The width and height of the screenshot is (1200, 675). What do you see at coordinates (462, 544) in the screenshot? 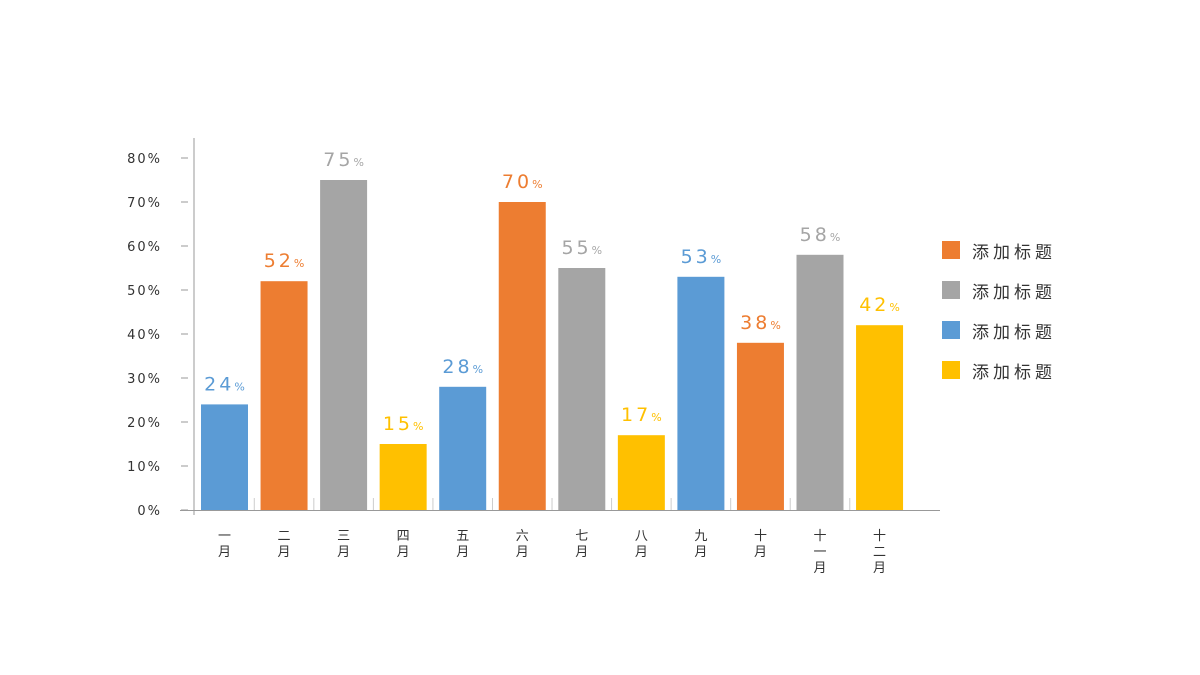
I see `x-tick-label: 五月` at bounding box center [462, 544].